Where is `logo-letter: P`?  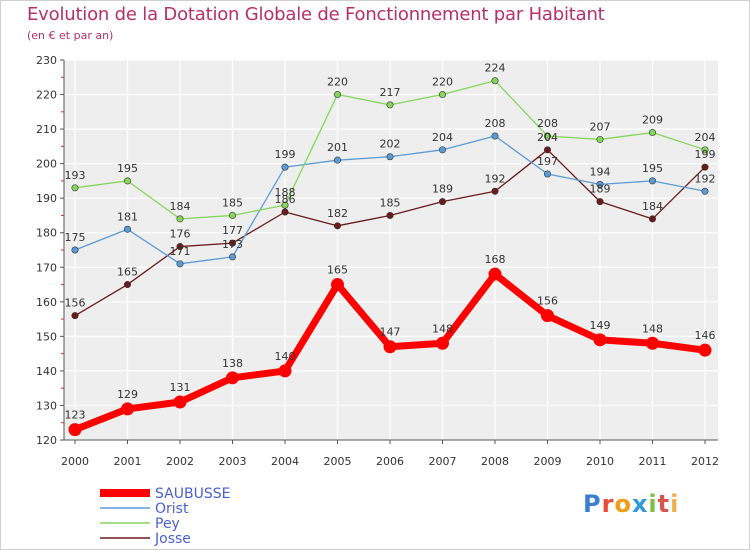
logo-letter: P is located at coordinates (592, 504).